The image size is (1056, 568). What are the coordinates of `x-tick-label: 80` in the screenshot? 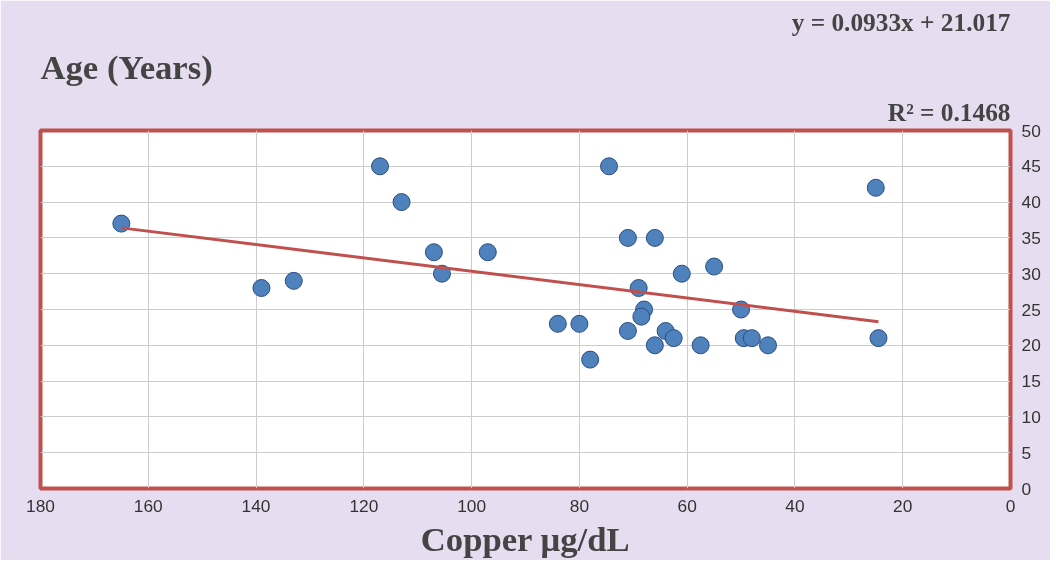 It's located at (579, 505).